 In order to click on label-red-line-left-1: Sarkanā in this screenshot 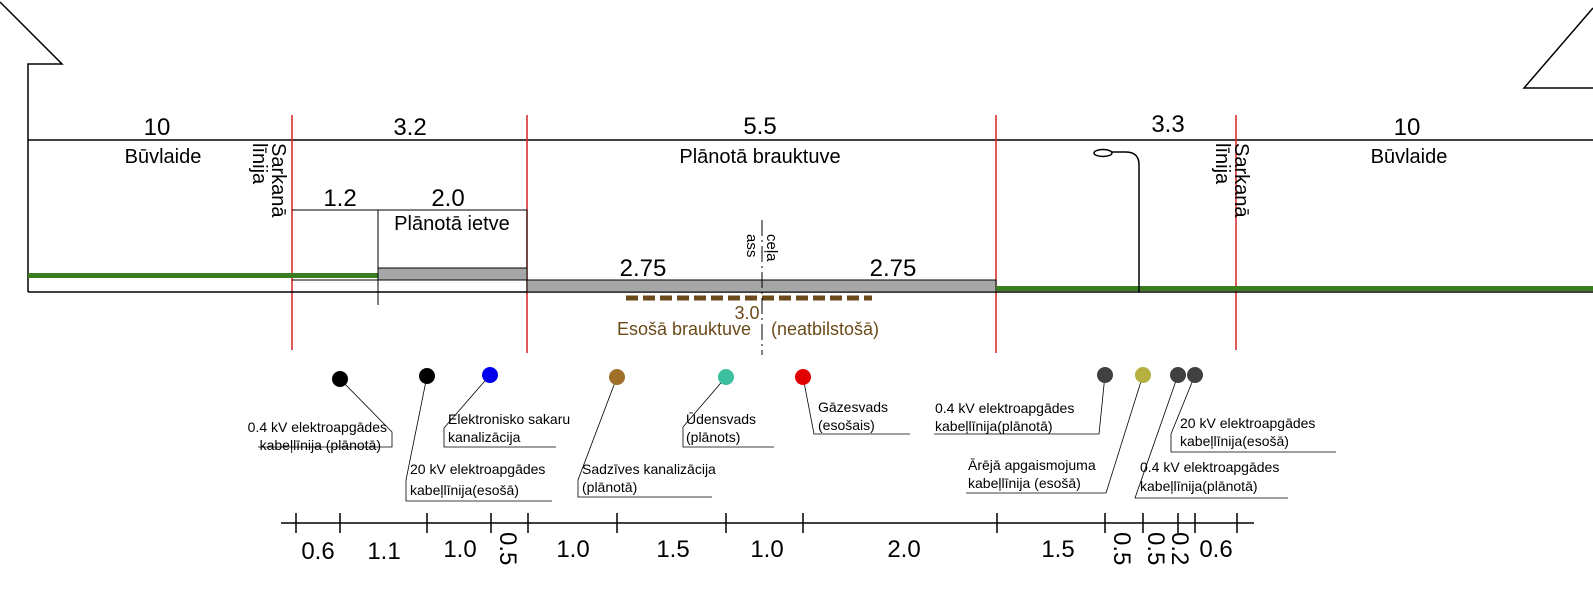, I will do `click(278, 180)`.